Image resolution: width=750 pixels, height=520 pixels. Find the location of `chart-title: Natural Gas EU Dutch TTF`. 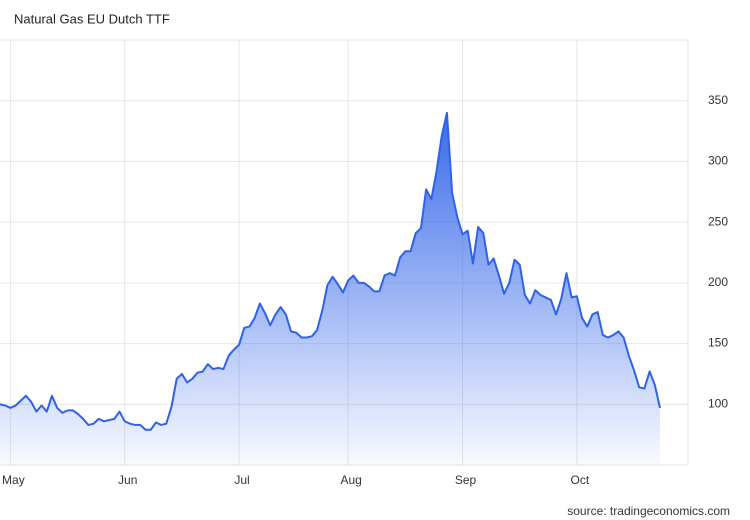

chart-title: Natural Gas EU Dutch TTF is located at coordinates (92, 18).